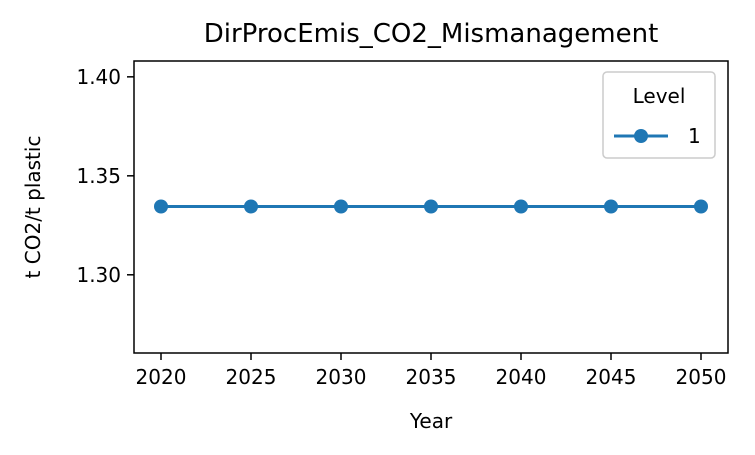 The image size is (755, 455). Describe the element at coordinates (701, 377) in the screenshot. I see `x-tick-label: 2050` at that location.